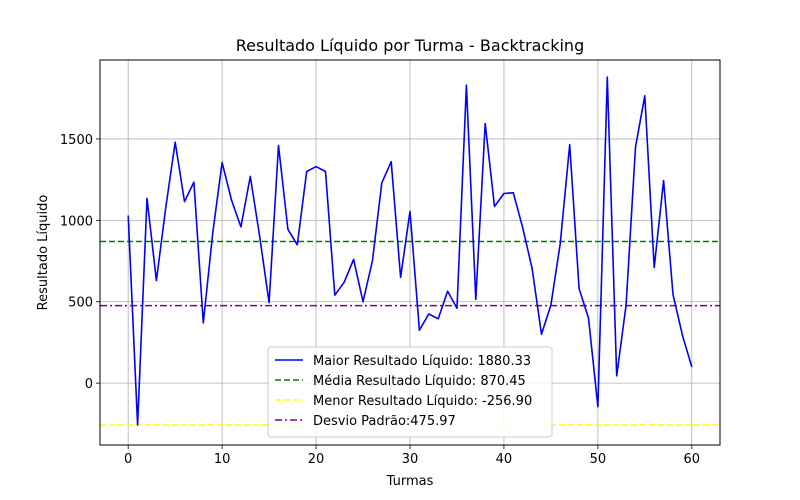 The image size is (800, 500). Describe the element at coordinates (76, 221) in the screenshot. I see `y-tick-label: 1000` at that location.